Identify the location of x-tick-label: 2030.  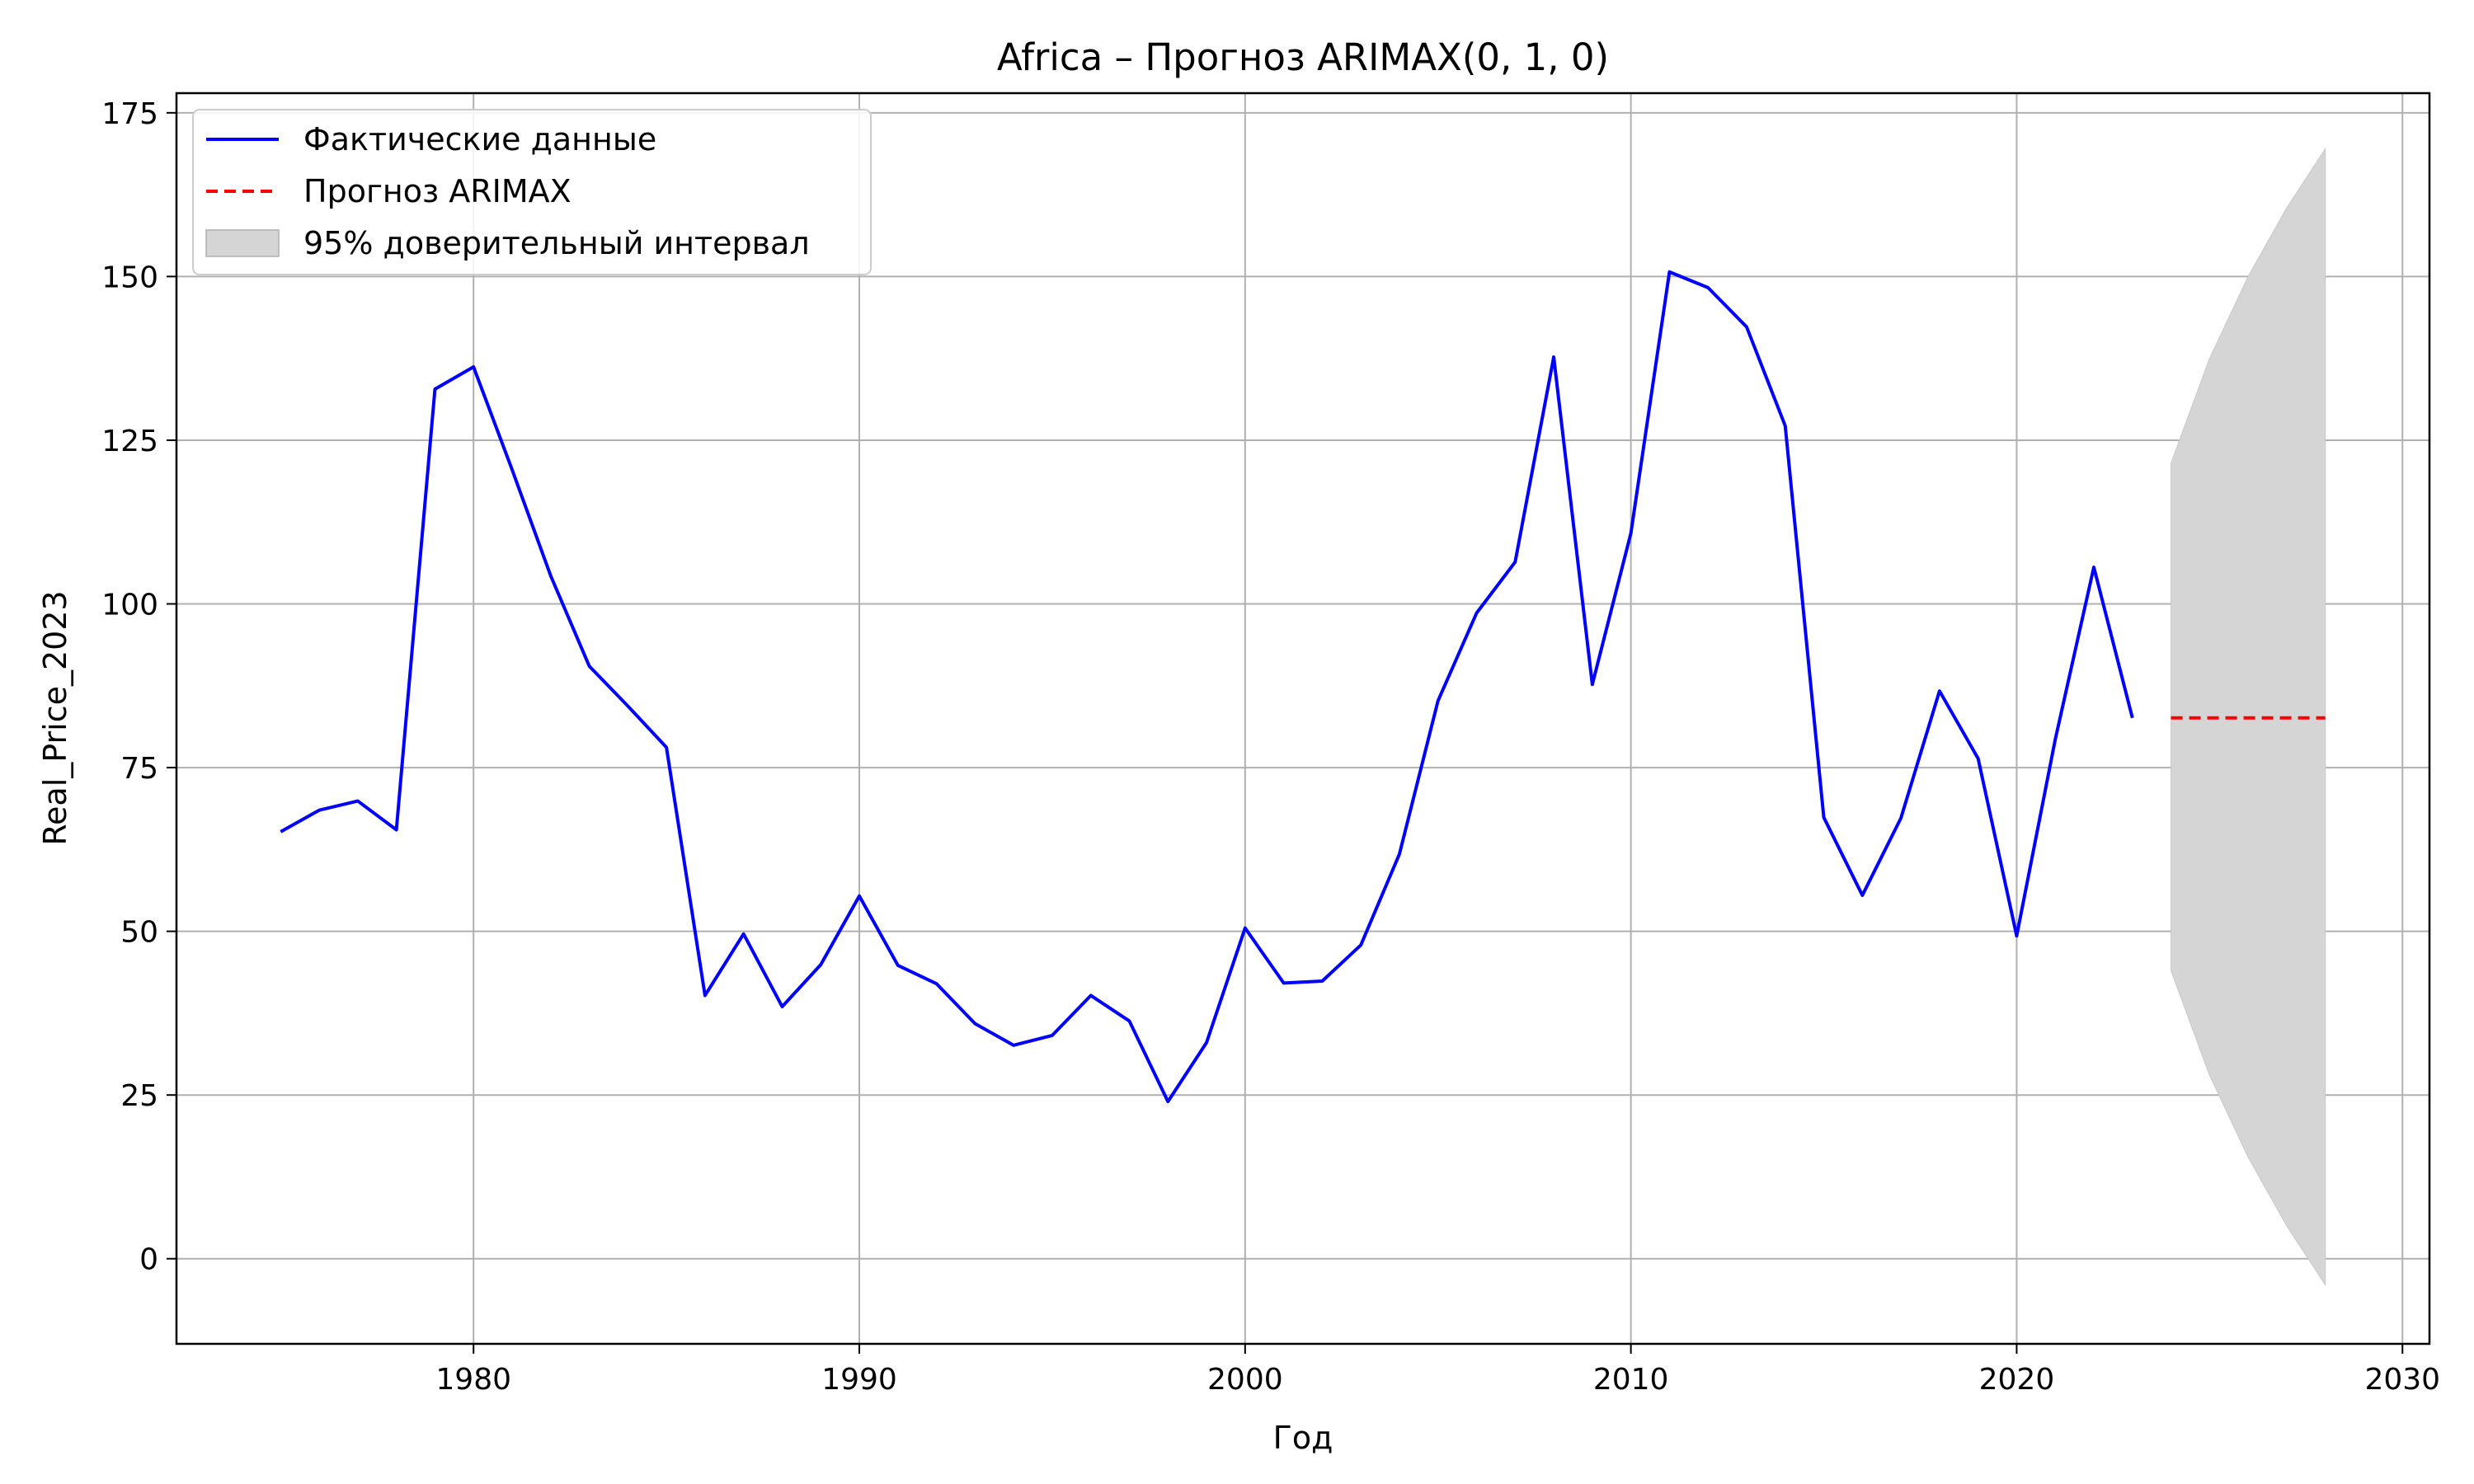
(2402, 1380).